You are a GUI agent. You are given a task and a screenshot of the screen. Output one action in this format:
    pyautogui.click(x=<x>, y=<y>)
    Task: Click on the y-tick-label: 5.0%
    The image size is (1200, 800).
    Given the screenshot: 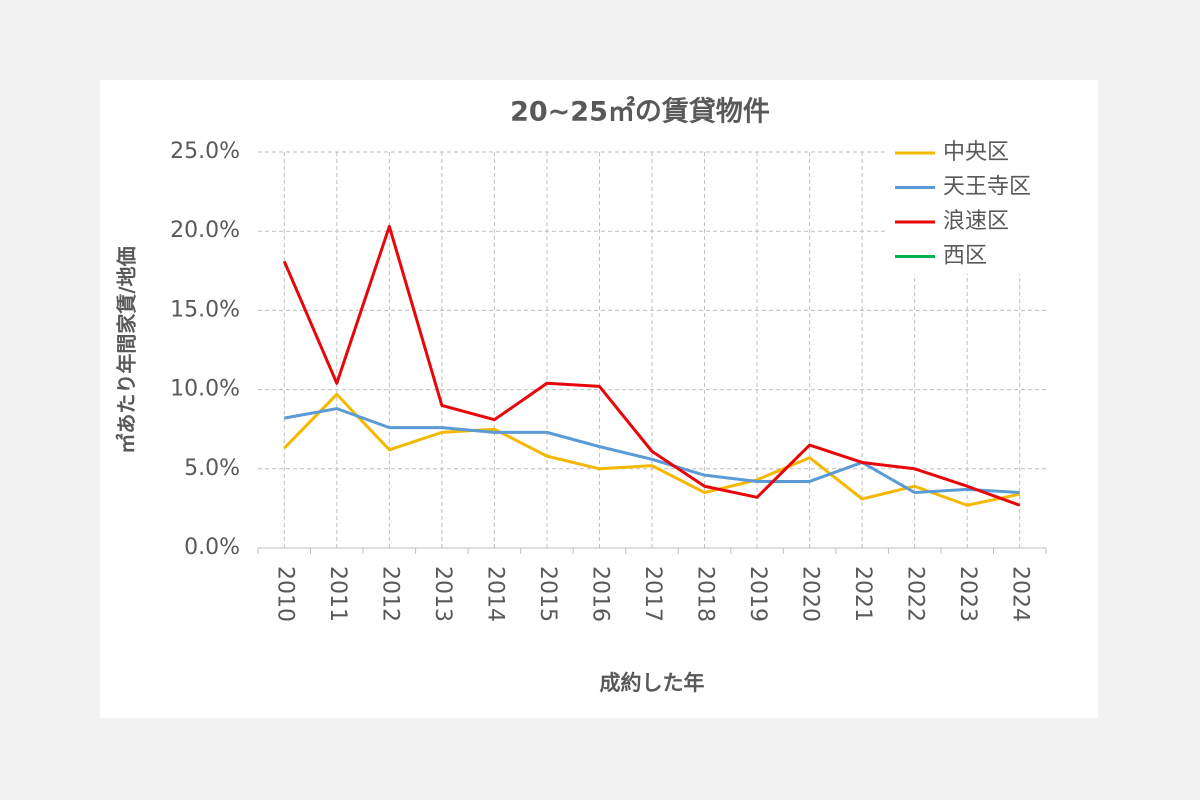 What is the action you would take?
    pyautogui.click(x=212, y=468)
    